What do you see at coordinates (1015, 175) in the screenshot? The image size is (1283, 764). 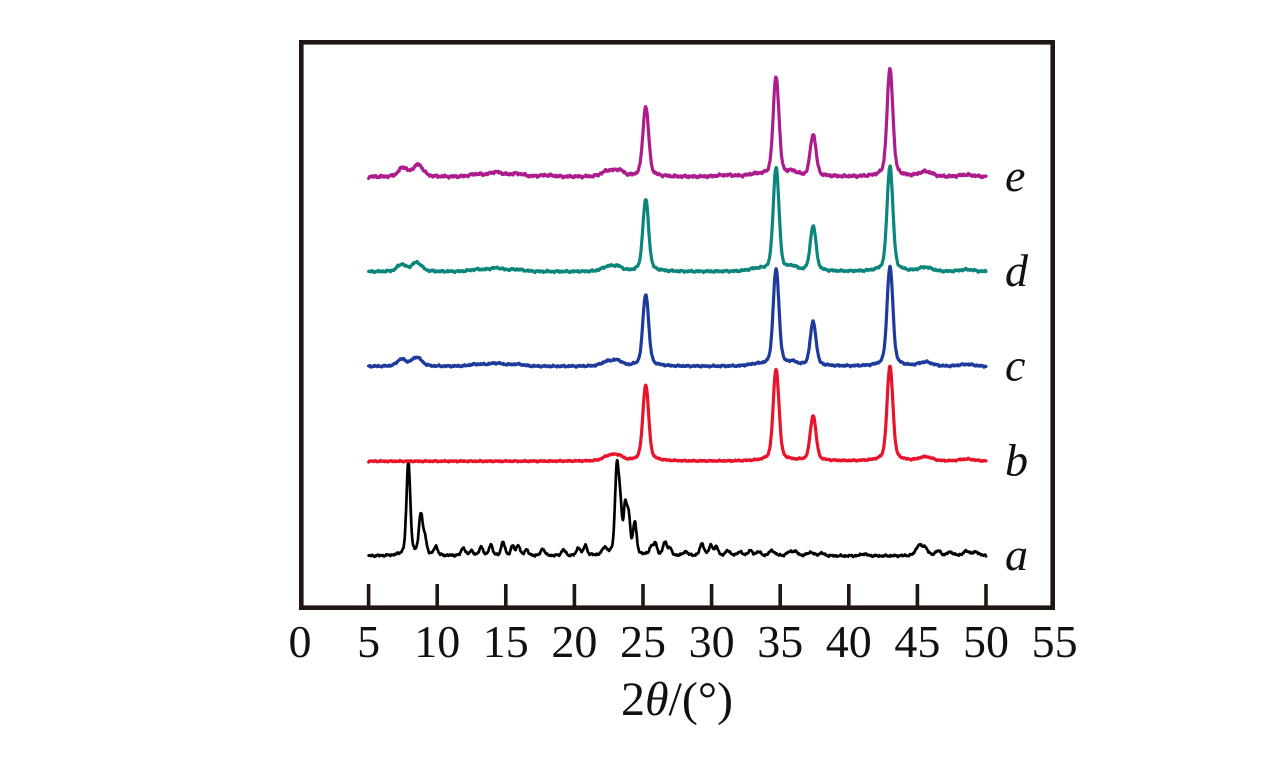 I see `curve-label-e: e` at bounding box center [1015, 175].